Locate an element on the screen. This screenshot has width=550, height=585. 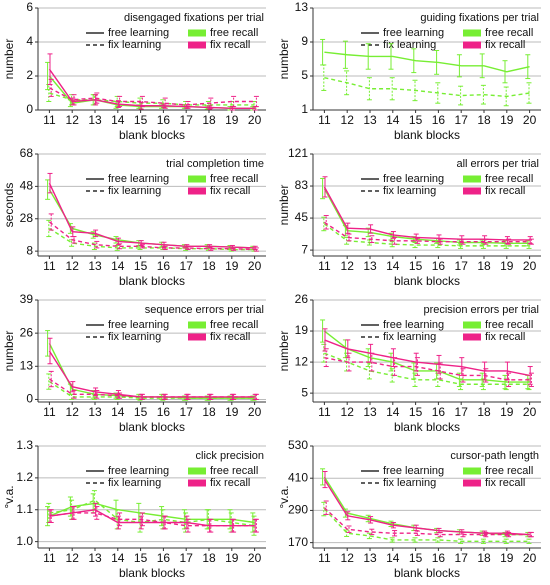
y-tick-label: 2 is located at coordinates (29, 75).